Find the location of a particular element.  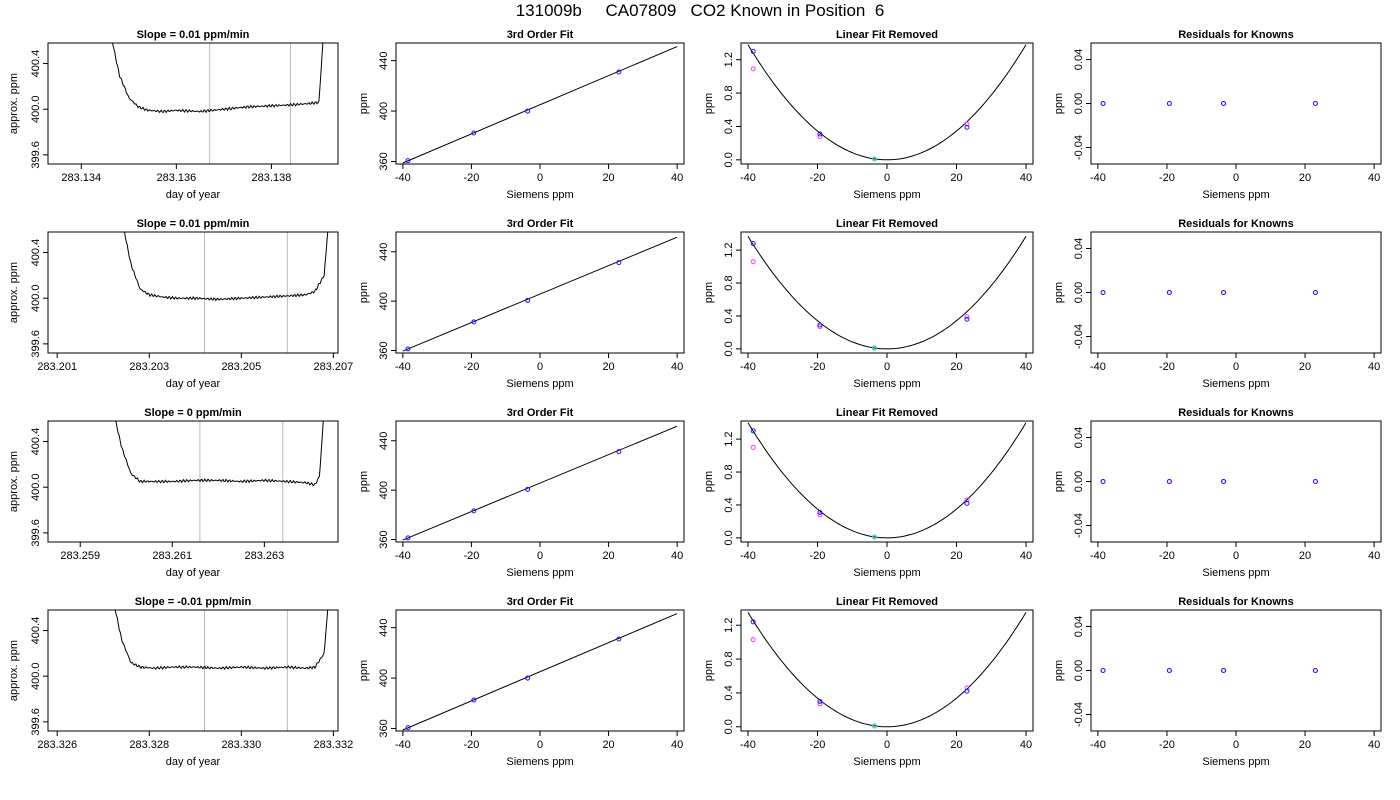

fit-line is located at coordinates (540, 483).